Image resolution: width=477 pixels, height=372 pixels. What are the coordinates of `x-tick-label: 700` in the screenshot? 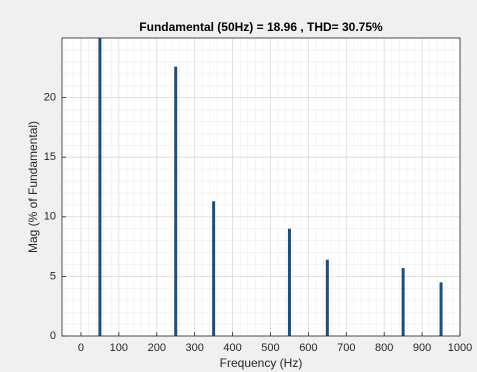 It's located at (346, 348).